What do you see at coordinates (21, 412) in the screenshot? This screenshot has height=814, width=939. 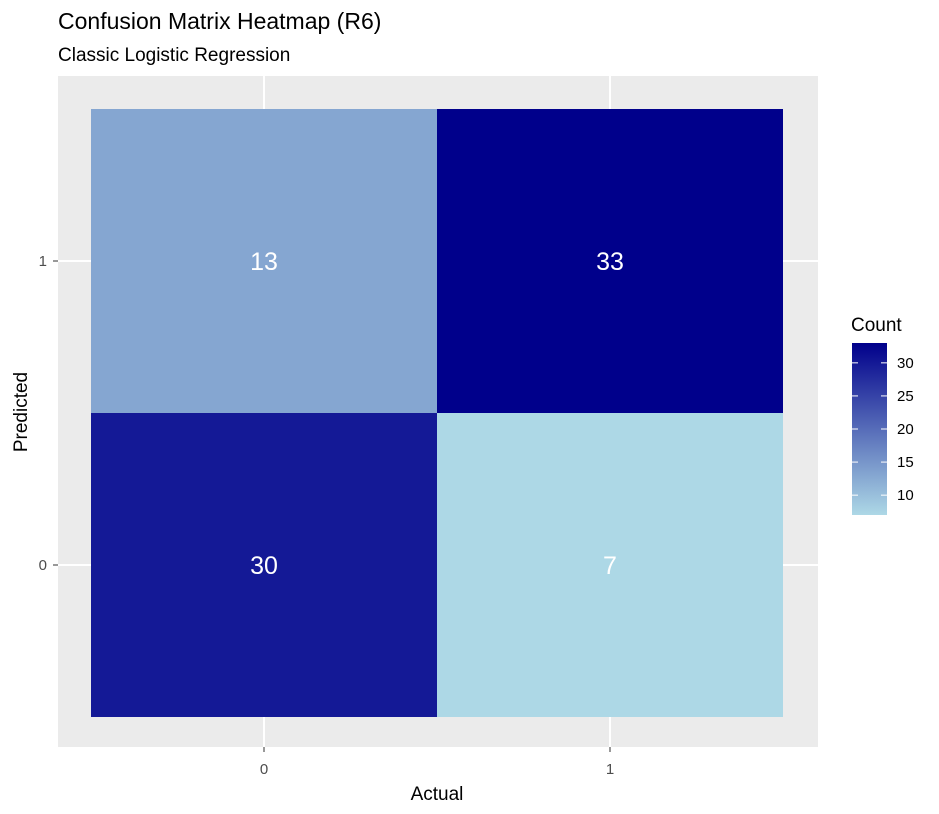 I see `y-axis-title: Predicted` at bounding box center [21, 412].